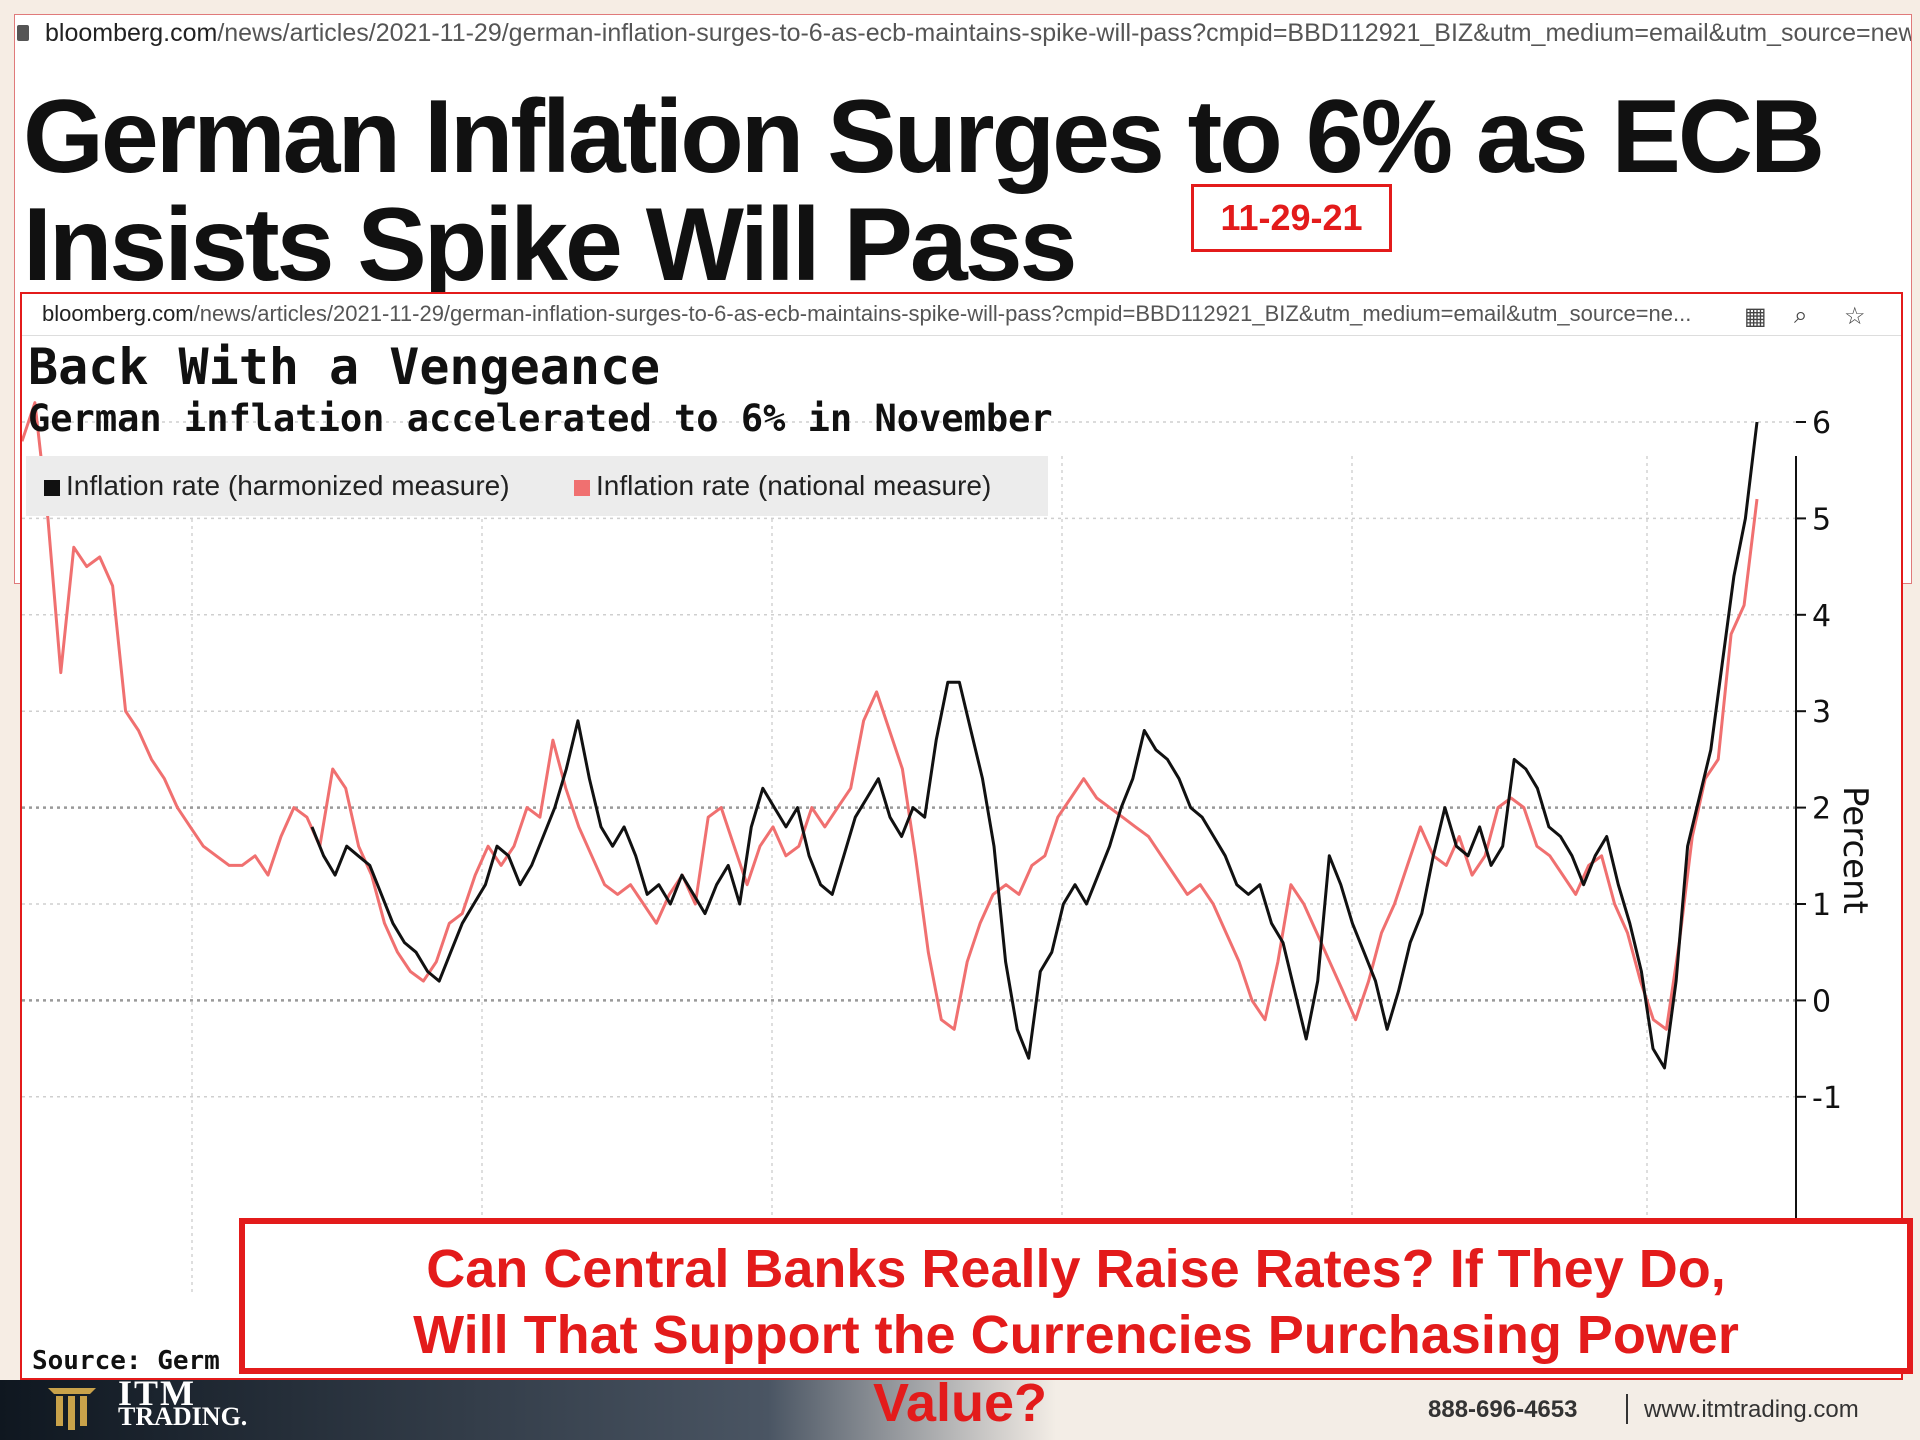 Image resolution: width=1920 pixels, height=1440 pixels. What do you see at coordinates (1755, 316) in the screenshot?
I see `qr-code-icon: ▦` at bounding box center [1755, 316].